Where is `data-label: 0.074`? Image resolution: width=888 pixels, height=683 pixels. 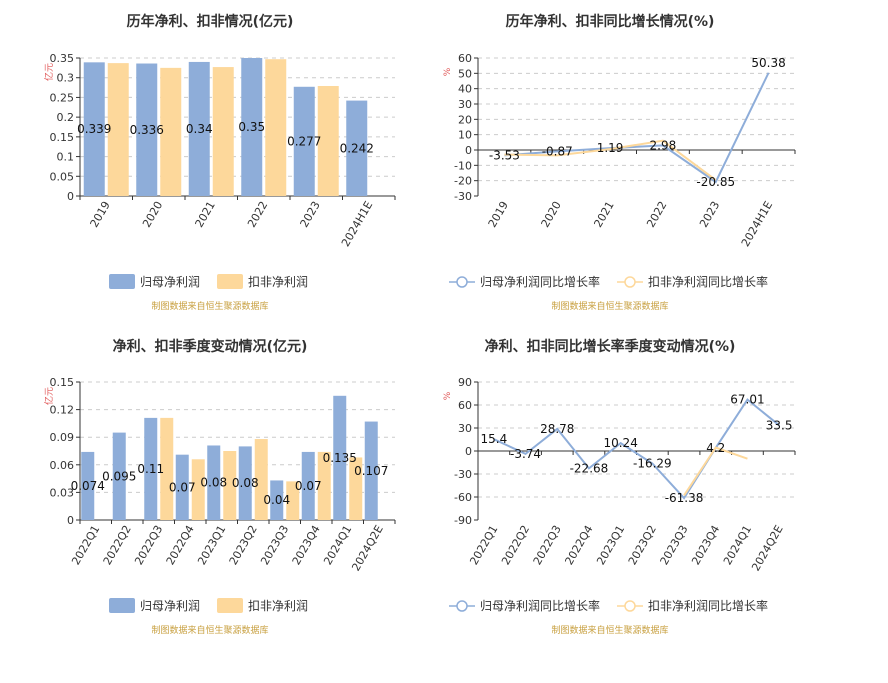 data-label: 0.074 is located at coordinates (88, 486).